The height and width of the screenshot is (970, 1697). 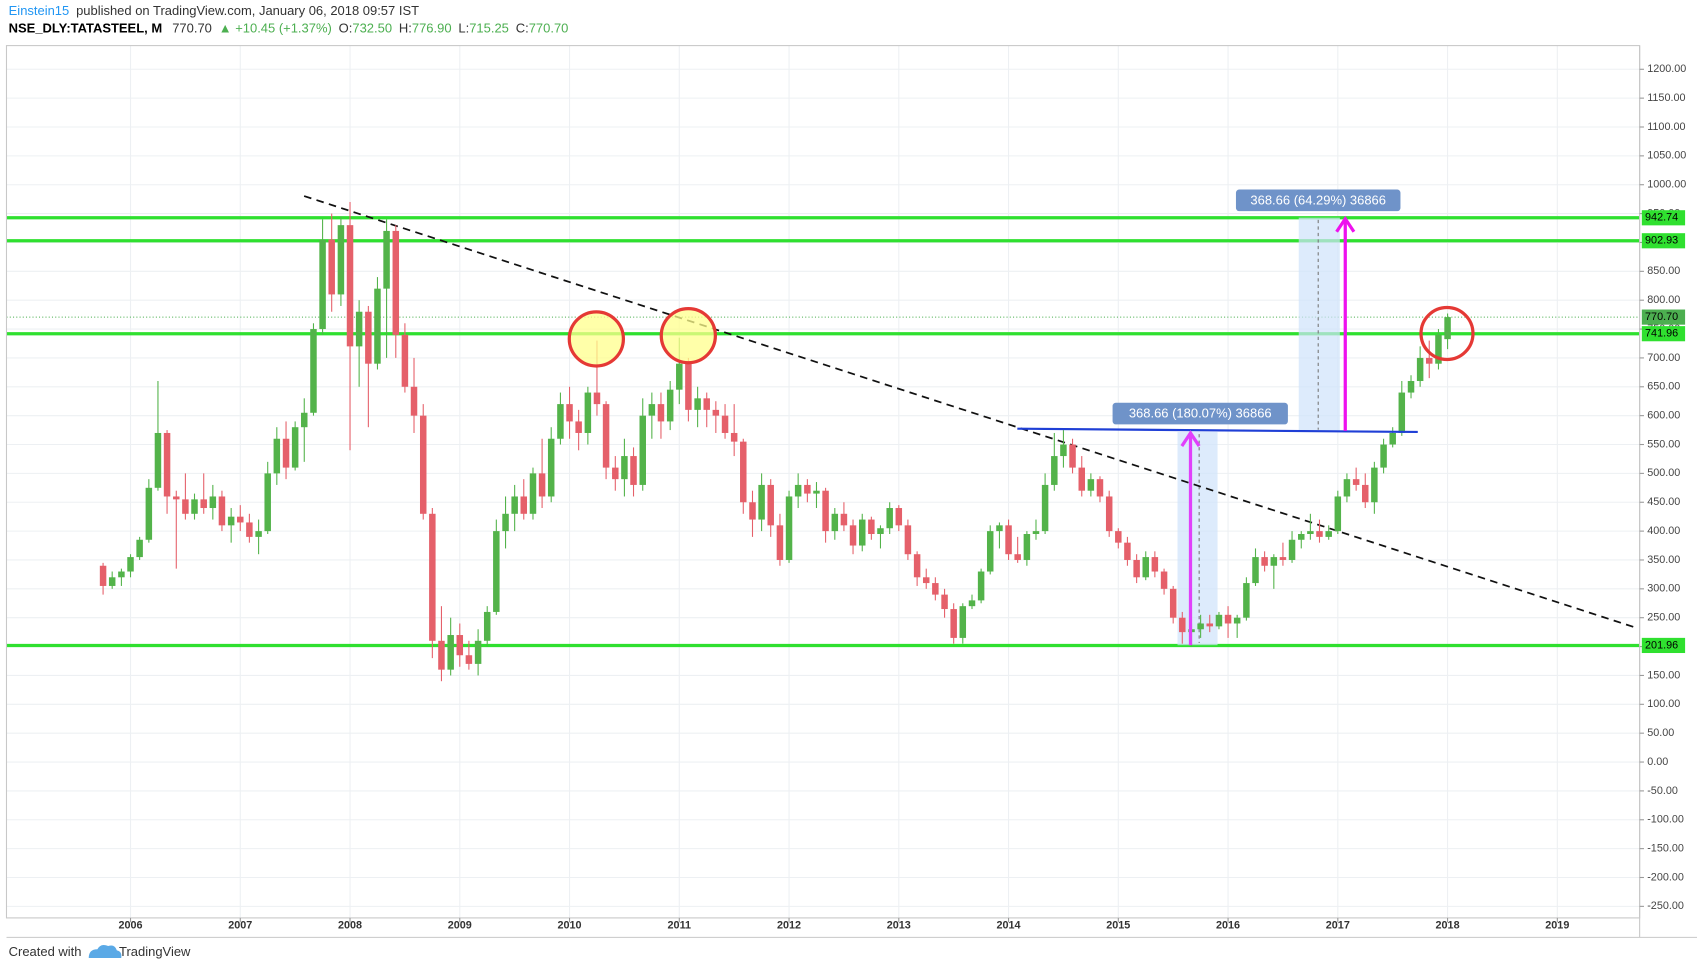 What do you see at coordinates (350, 925) in the screenshot?
I see `x-tick-label: 2008` at bounding box center [350, 925].